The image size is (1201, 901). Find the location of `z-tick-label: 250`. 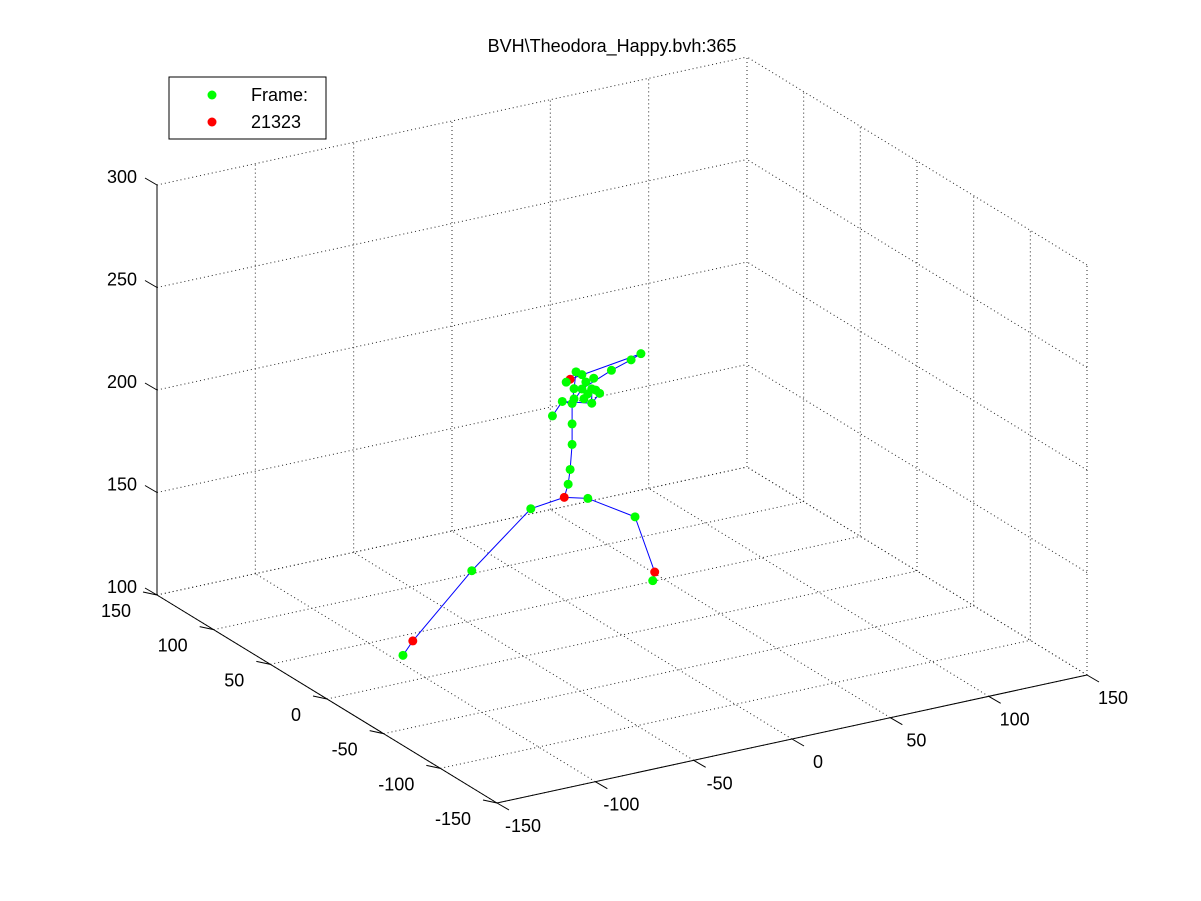

z-tick-label: 250 is located at coordinates (122, 280).